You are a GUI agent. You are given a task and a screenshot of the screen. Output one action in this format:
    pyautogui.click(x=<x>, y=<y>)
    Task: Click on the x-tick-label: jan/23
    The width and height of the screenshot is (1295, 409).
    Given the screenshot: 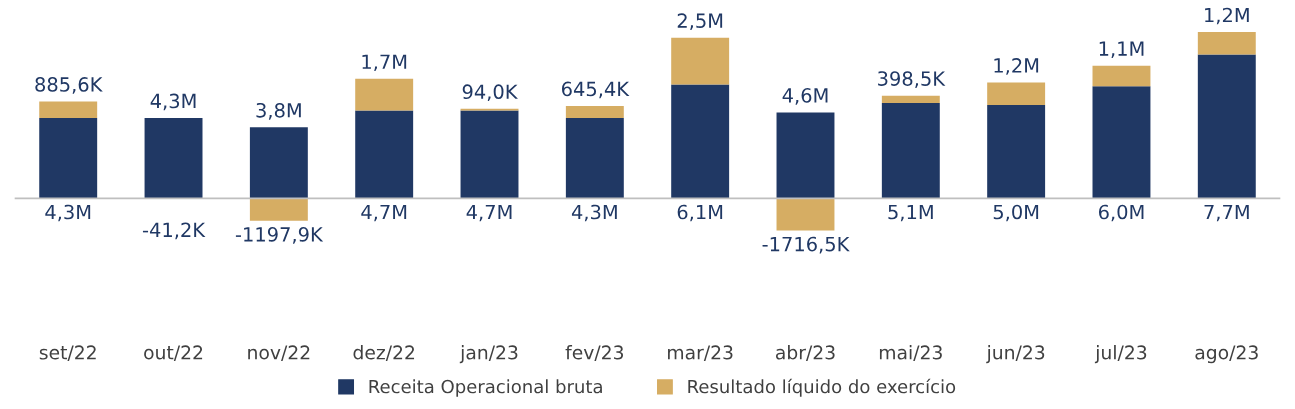 What is the action you would take?
    pyautogui.click(x=488, y=354)
    